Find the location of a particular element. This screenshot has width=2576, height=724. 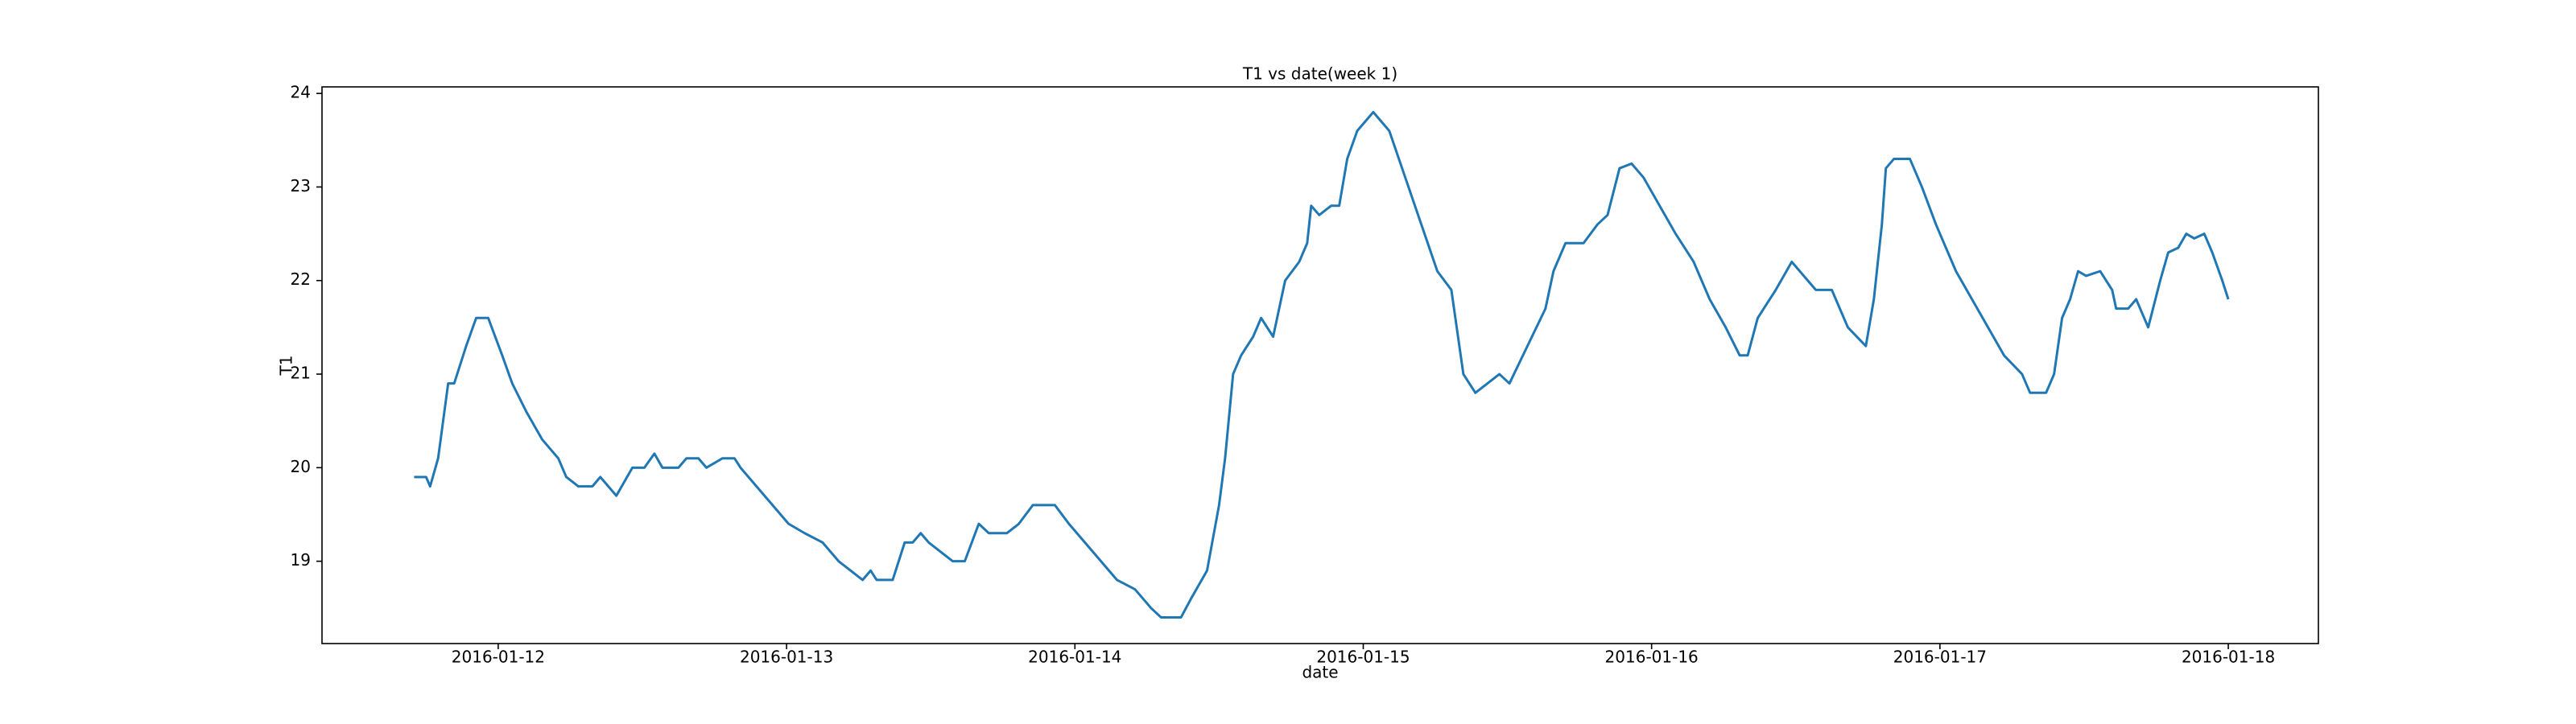

y-tick-label: 19 is located at coordinates (301, 560).